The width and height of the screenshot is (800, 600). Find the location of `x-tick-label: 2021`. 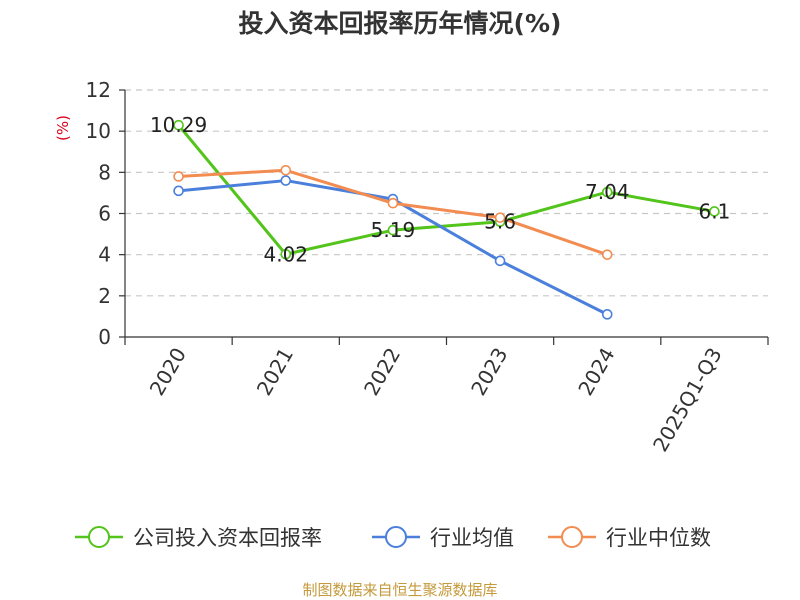

x-tick-label: 2021 is located at coordinates (275, 372).